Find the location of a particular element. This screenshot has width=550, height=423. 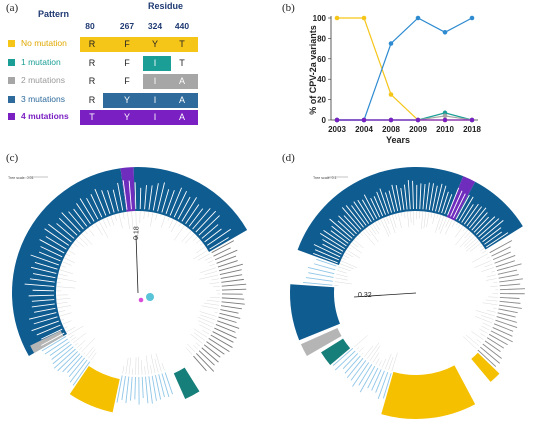

y-tick-label: 0 is located at coordinates (324, 120).